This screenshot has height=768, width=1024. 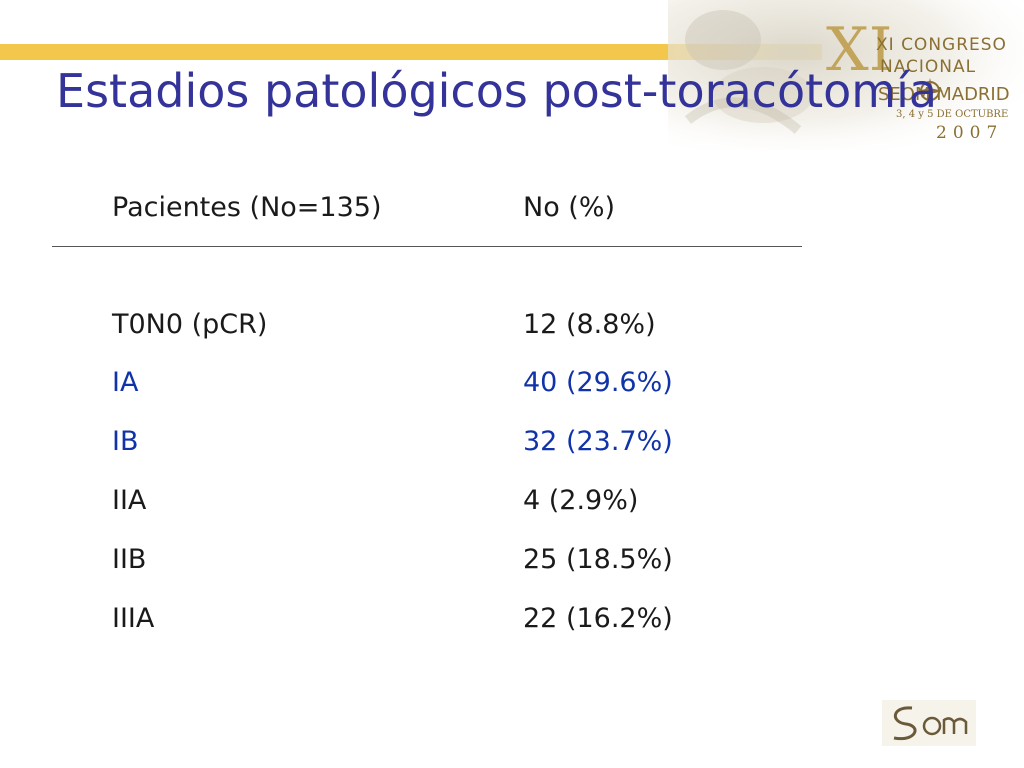 I want to click on table-row-label: IIA, so click(x=129, y=500).